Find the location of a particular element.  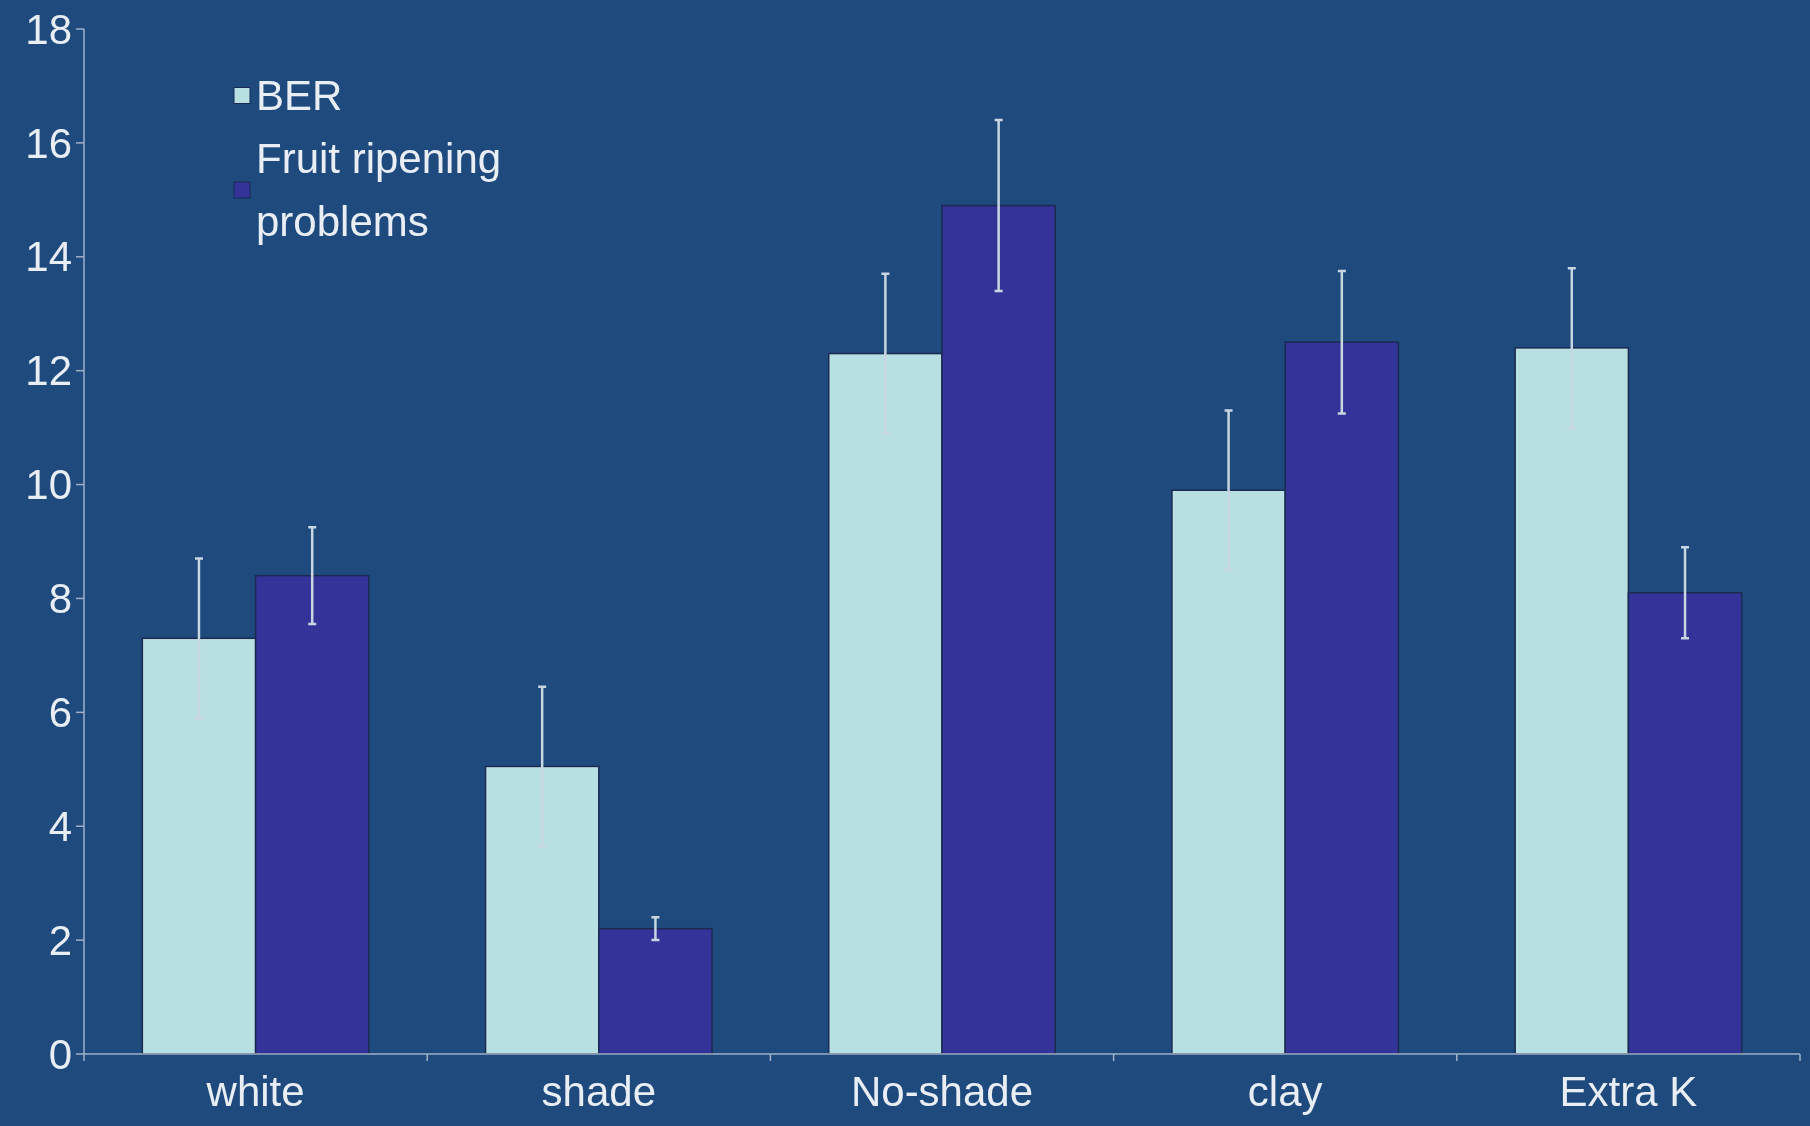

x-tick-label: white is located at coordinates (255, 1091).